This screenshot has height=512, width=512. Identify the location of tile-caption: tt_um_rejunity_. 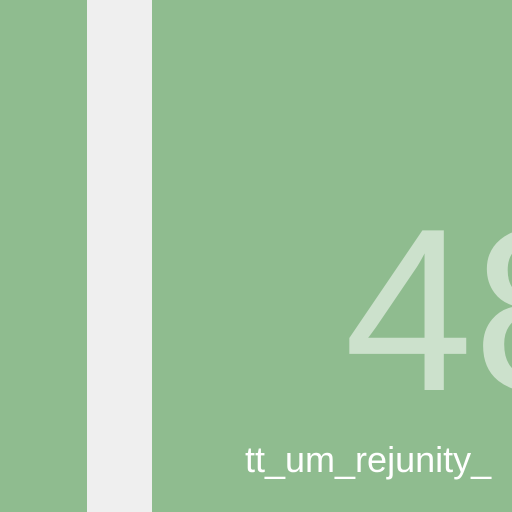
(368, 459).